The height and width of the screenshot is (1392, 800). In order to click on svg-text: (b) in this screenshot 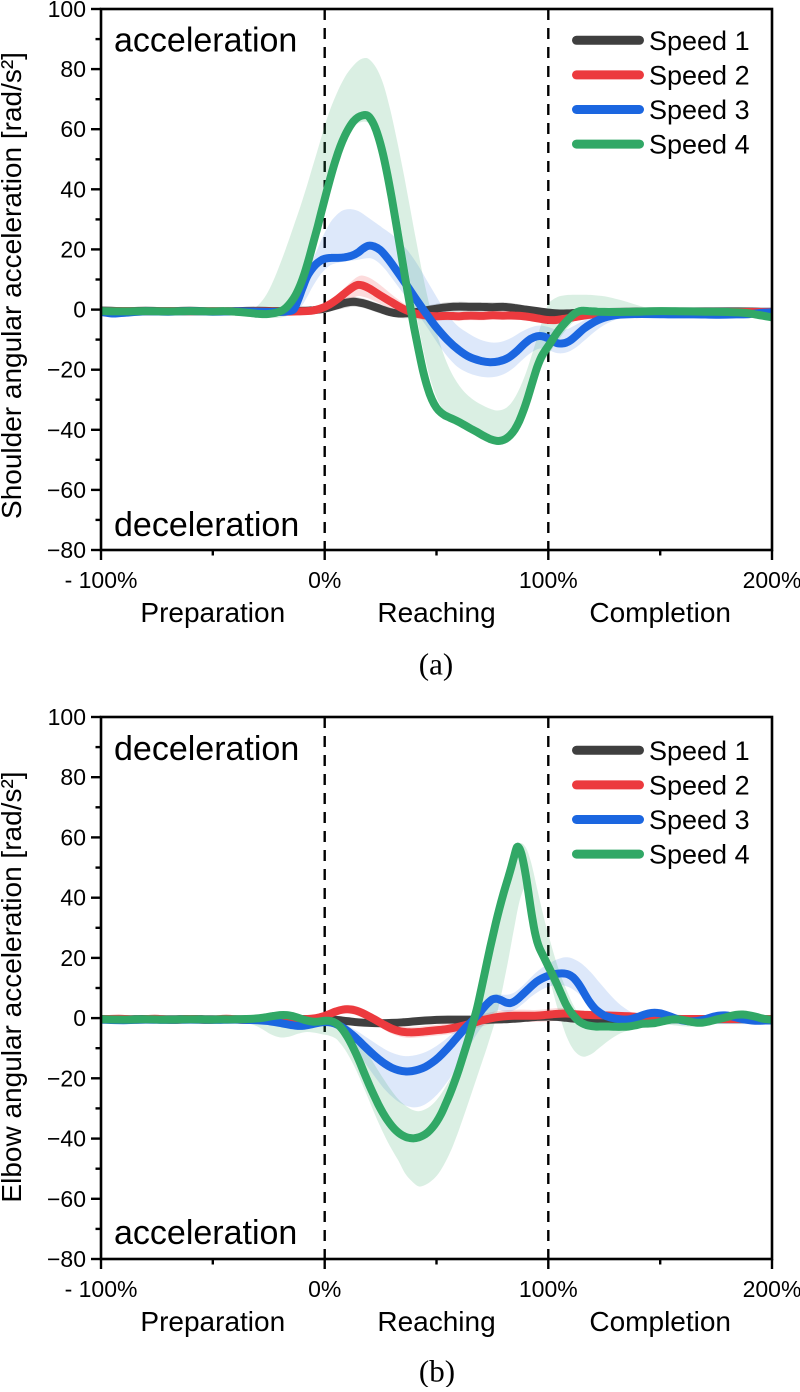, I will do `click(437, 1371)`.